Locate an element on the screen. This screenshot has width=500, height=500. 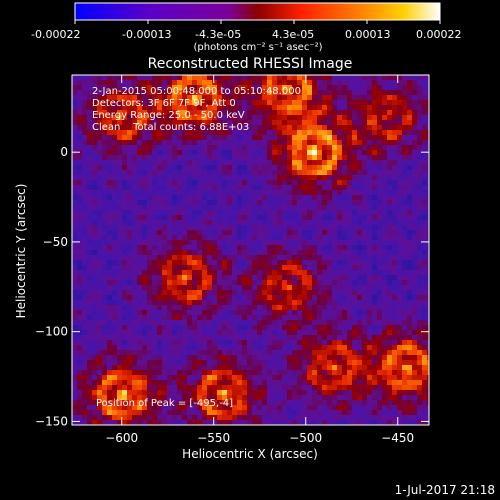
y-tick-label: 0 is located at coordinates (64, 152).